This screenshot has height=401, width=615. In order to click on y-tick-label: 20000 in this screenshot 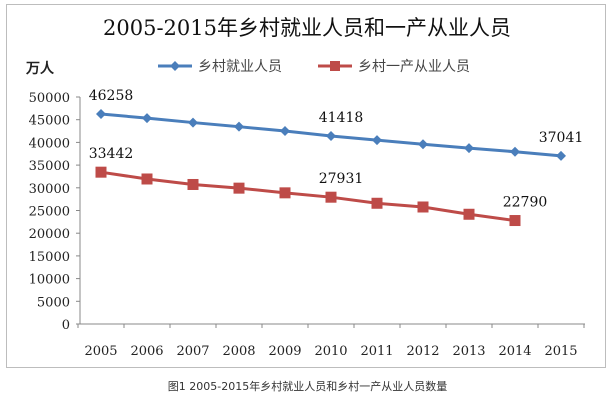, I will do `click(49, 234)`.